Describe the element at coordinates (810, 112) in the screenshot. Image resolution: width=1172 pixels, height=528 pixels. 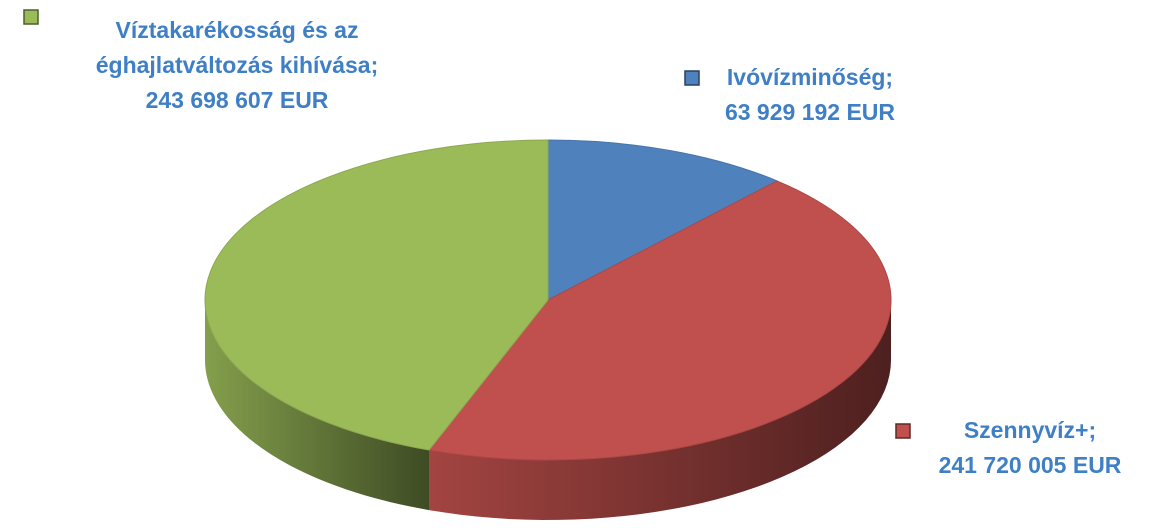
I see `value-label: 63 929 192 EUR` at that location.